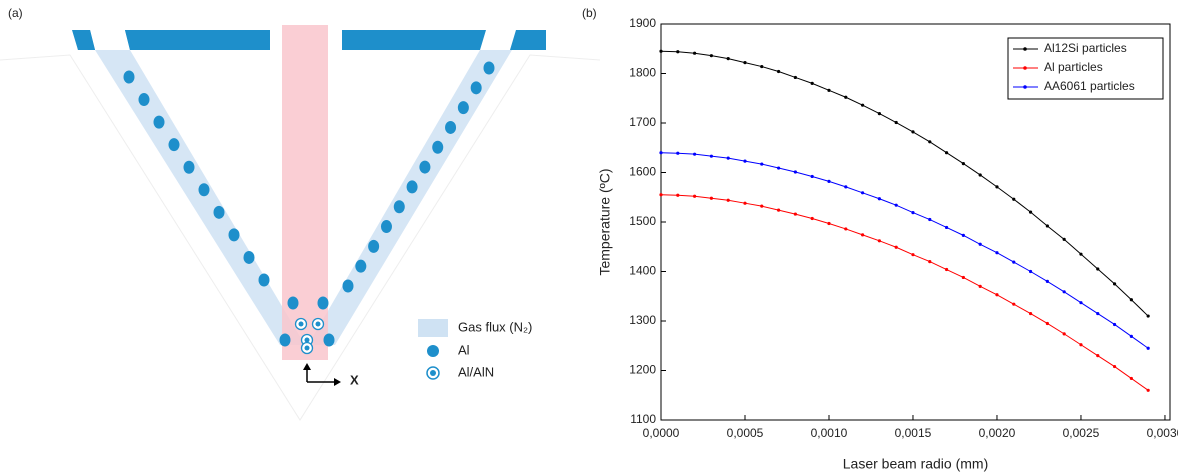 This screenshot has height=474, width=1178. What do you see at coordinates (1089, 86) in the screenshot?
I see `legend-label: AA6061 particles` at bounding box center [1089, 86].